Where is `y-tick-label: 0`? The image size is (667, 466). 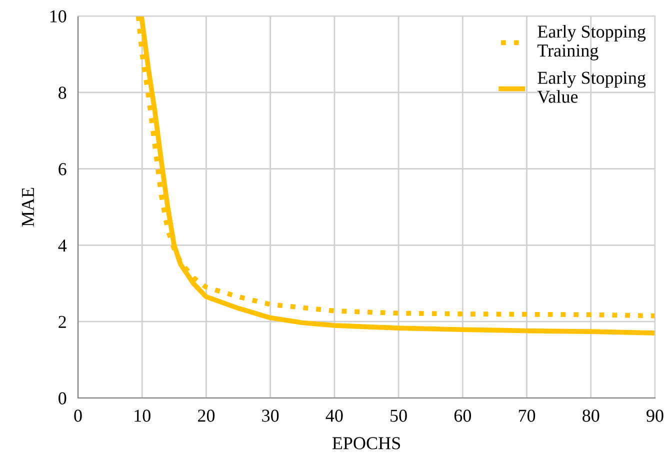 y-tick-label: 0 is located at coordinates (62, 398).